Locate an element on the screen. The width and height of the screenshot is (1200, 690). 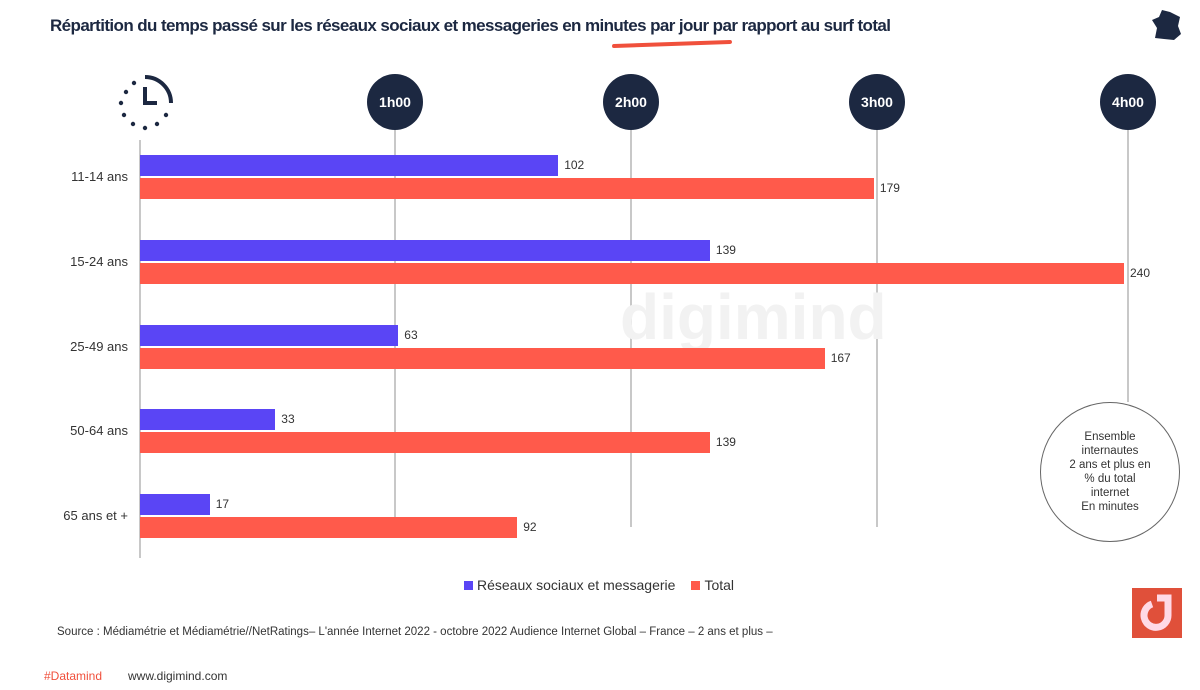
gridline-3h is located at coordinates (877, 328).